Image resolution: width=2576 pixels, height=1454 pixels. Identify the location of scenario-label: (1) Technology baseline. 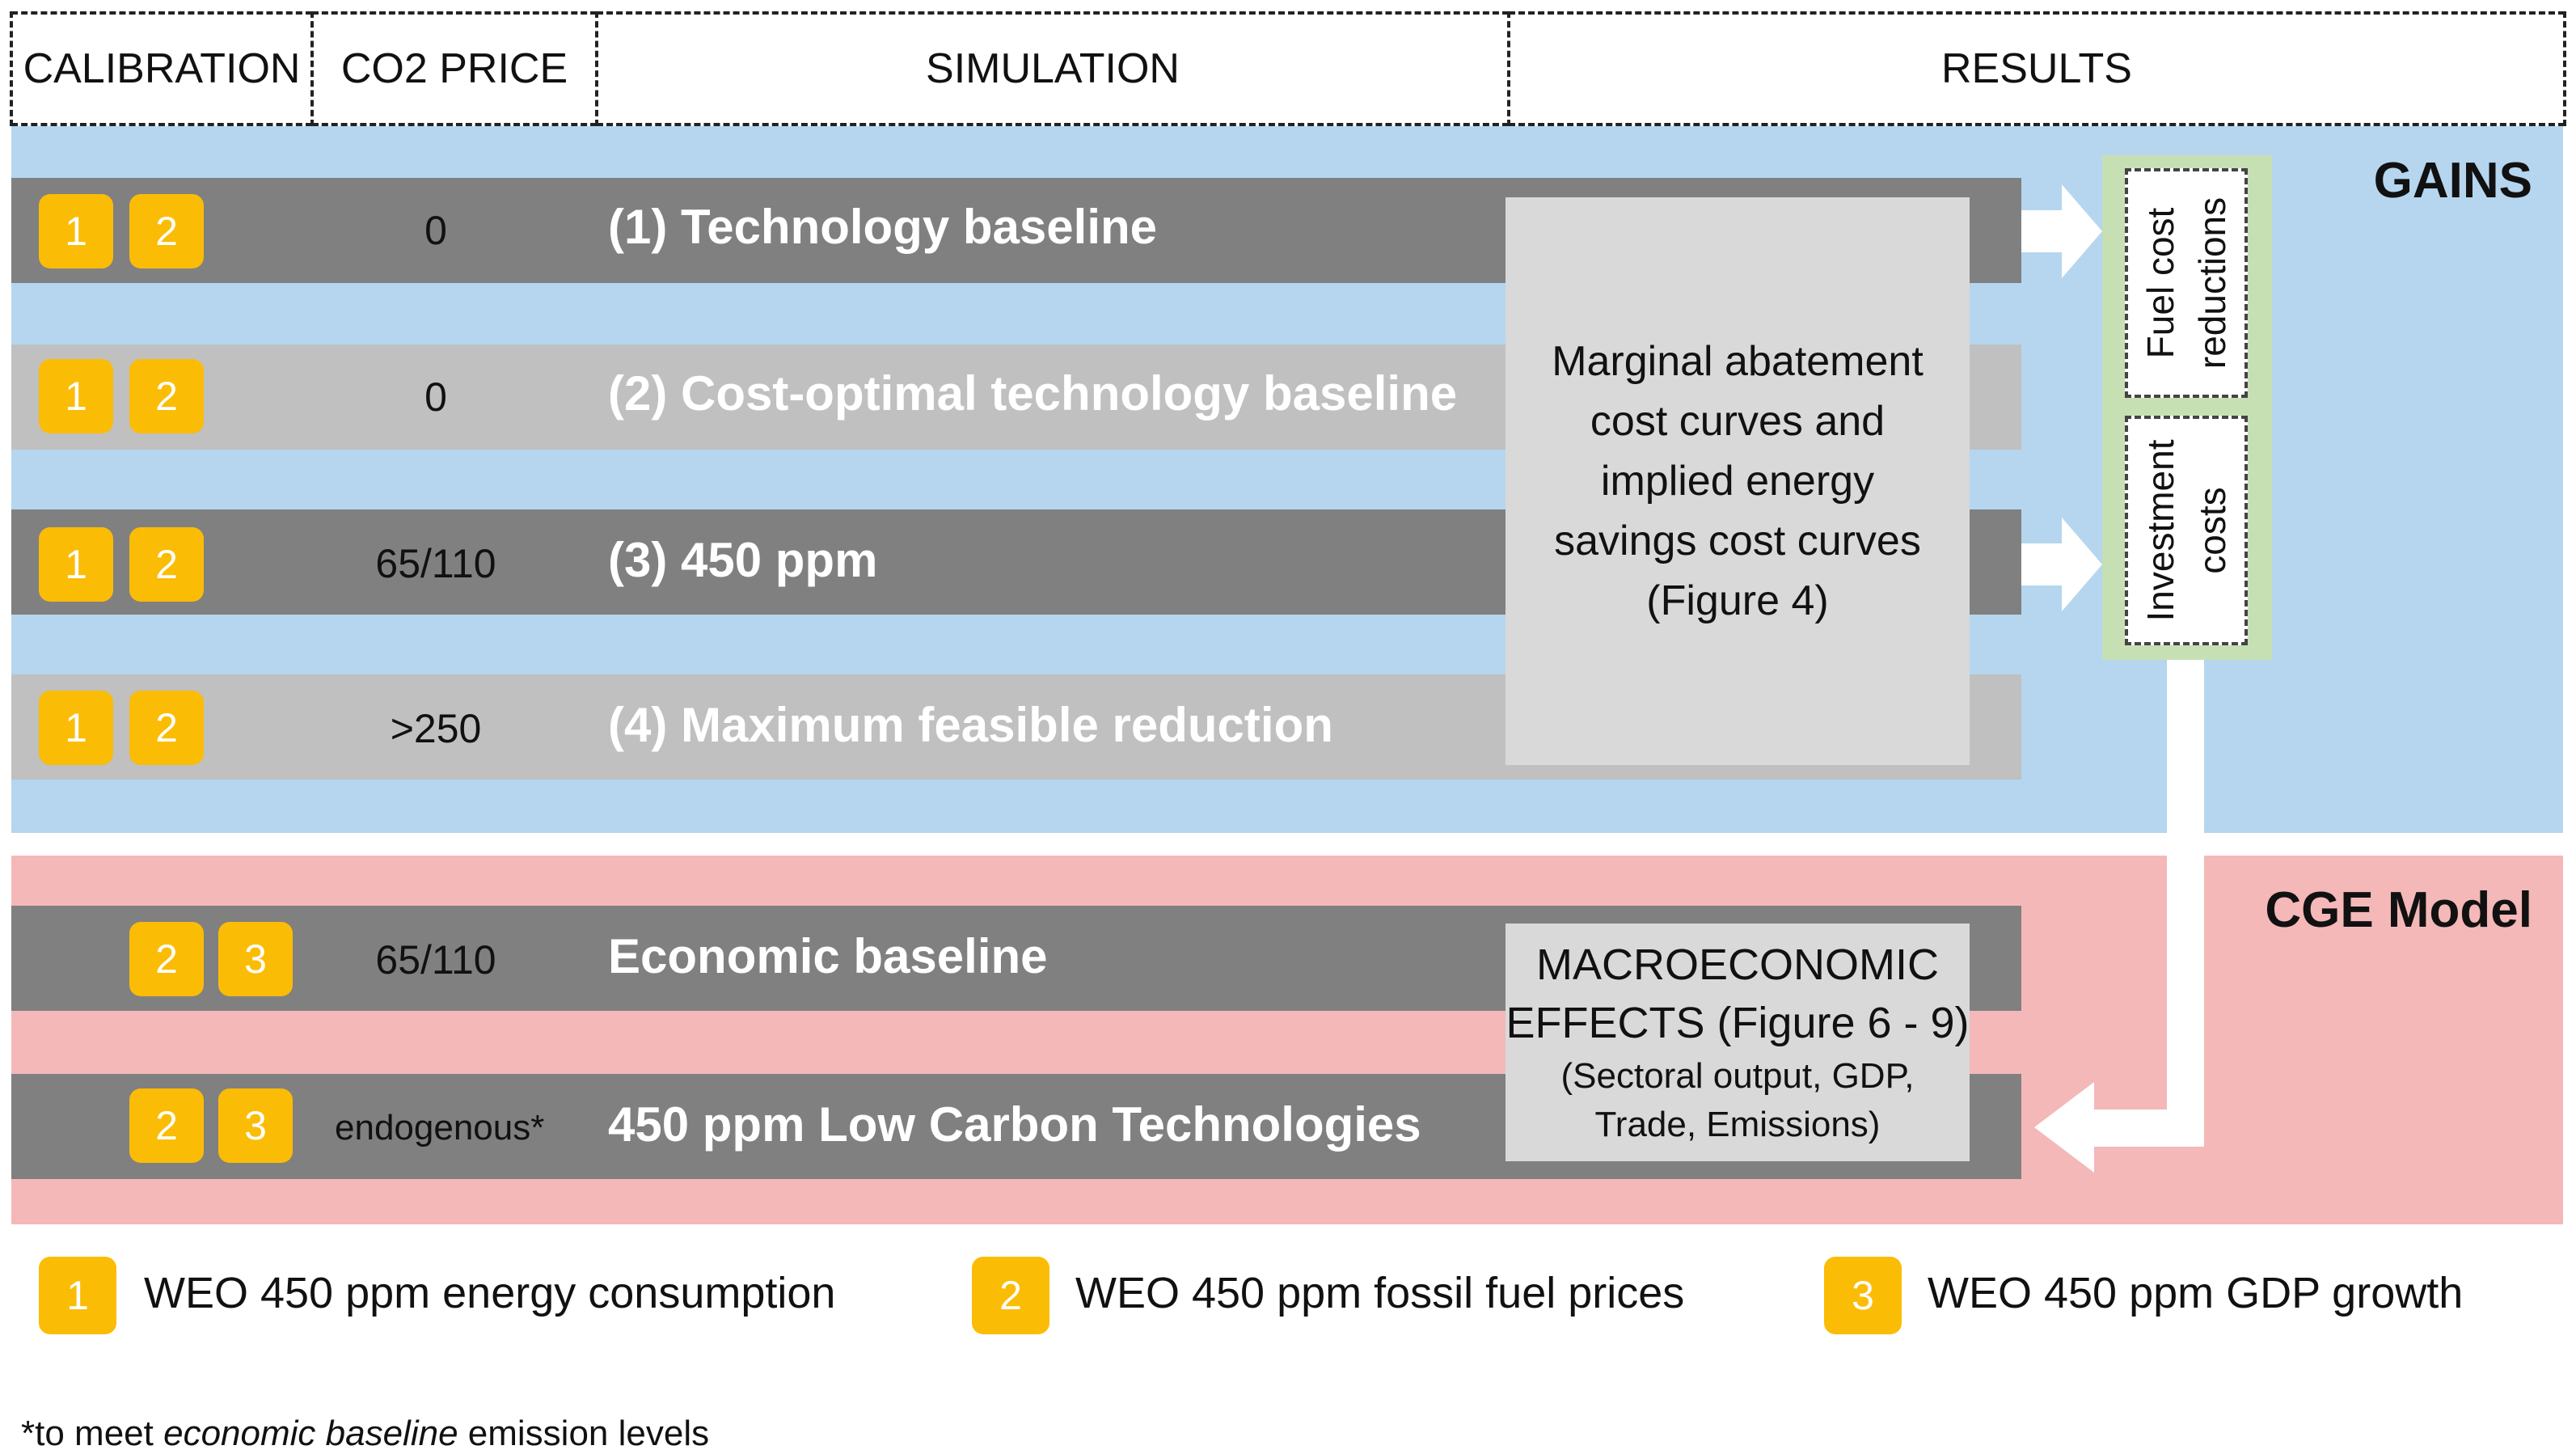
(883, 227).